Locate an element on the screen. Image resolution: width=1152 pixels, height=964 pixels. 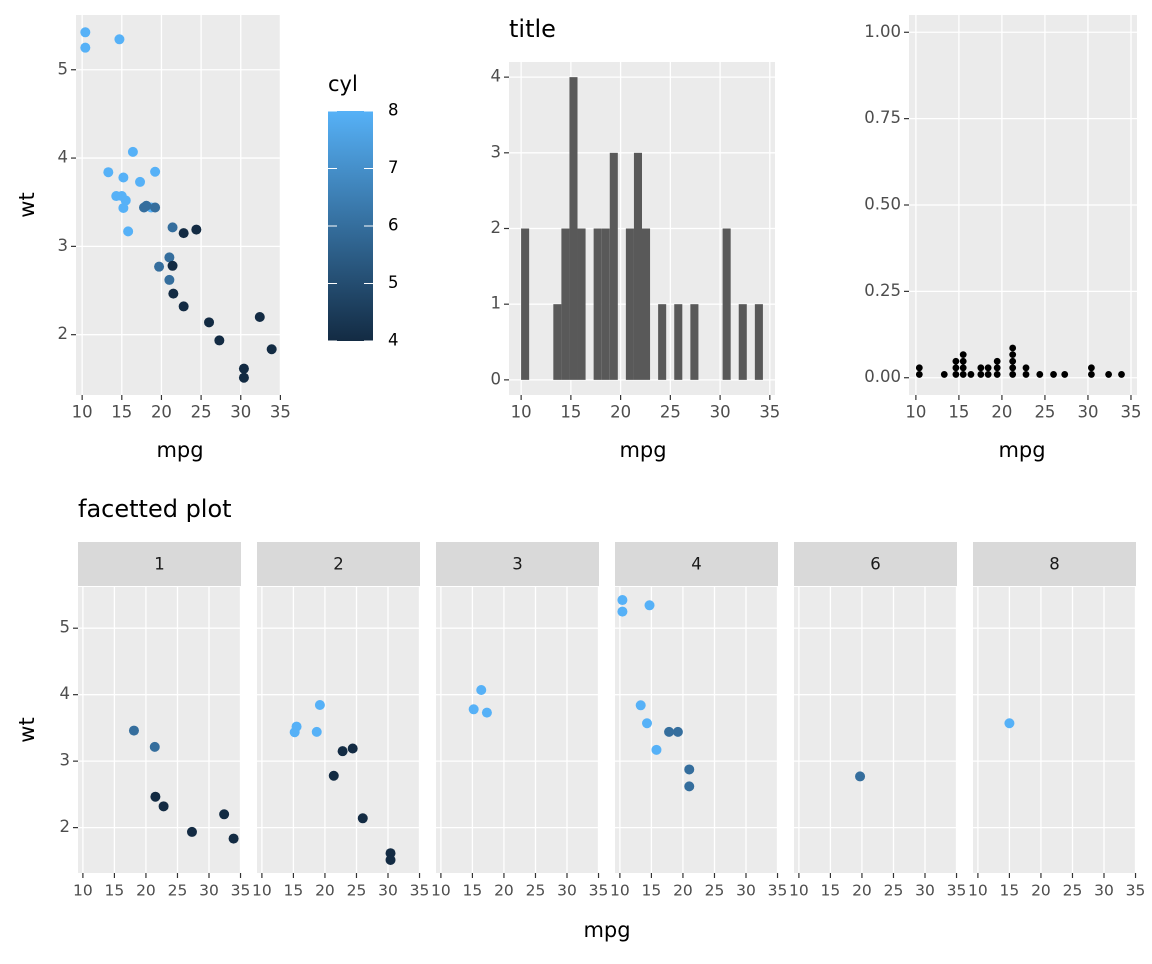
strip-label: 6 is located at coordinates (875, 564).